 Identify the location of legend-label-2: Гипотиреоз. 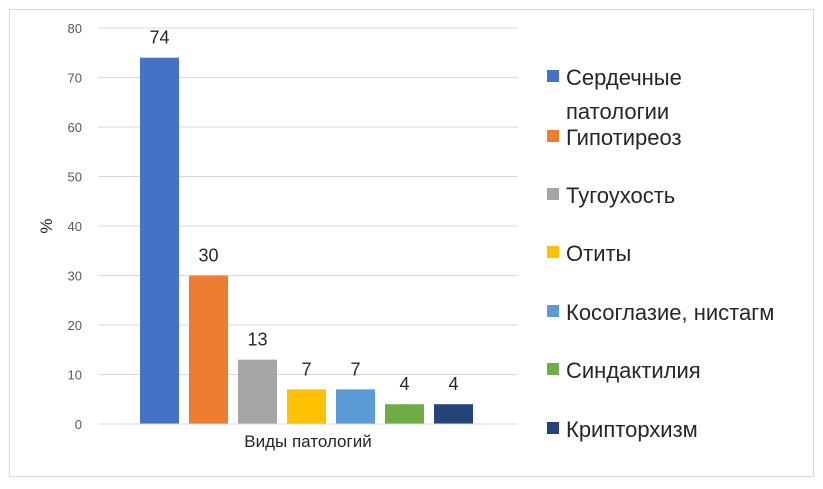
(624, 137).